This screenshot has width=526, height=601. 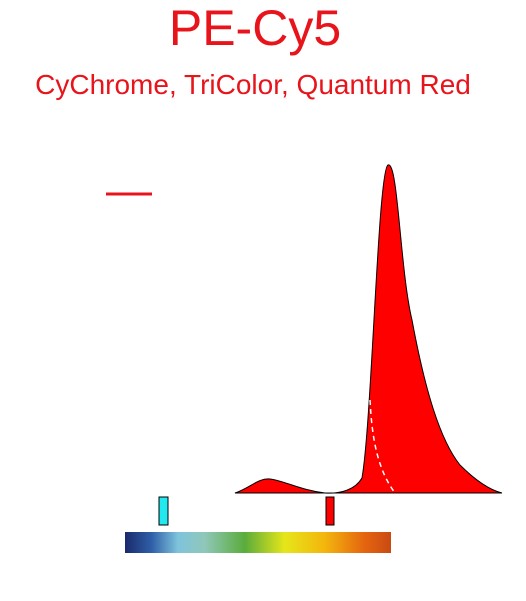 I want to click on color-bar, so click(x=258, y=542).